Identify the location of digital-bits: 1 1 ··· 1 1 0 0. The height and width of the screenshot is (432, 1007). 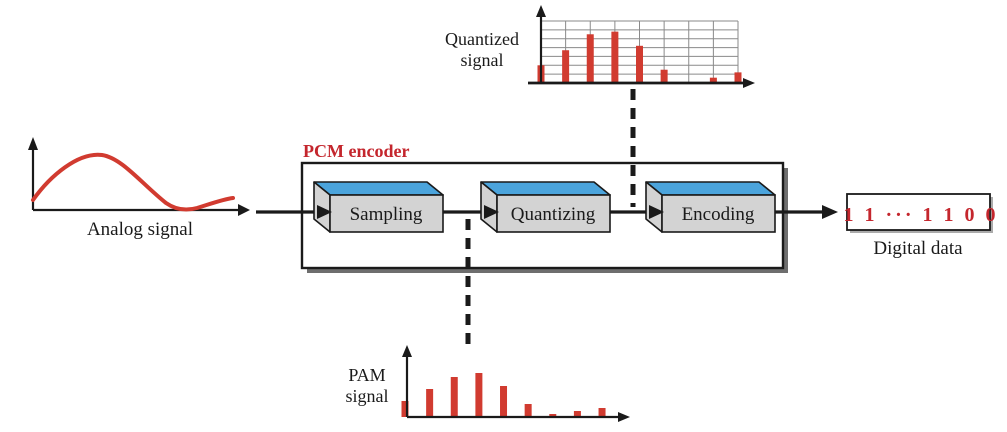
(920, 215).